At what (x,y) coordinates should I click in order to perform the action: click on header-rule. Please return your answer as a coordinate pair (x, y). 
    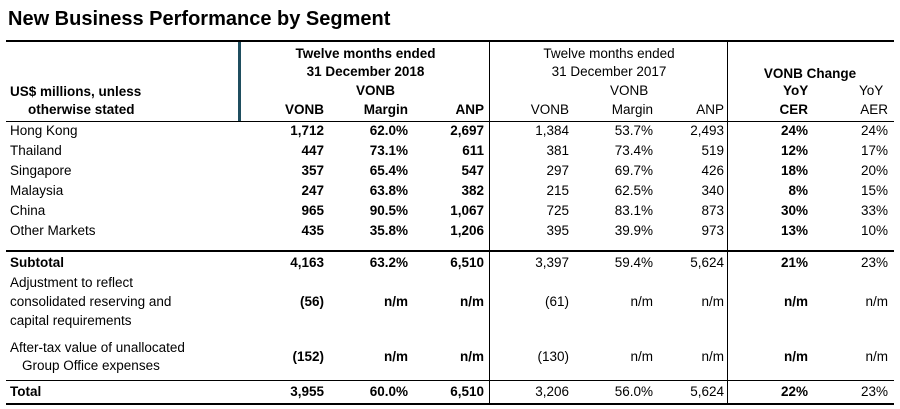
    Looking at the image, I should click on (450, 121).